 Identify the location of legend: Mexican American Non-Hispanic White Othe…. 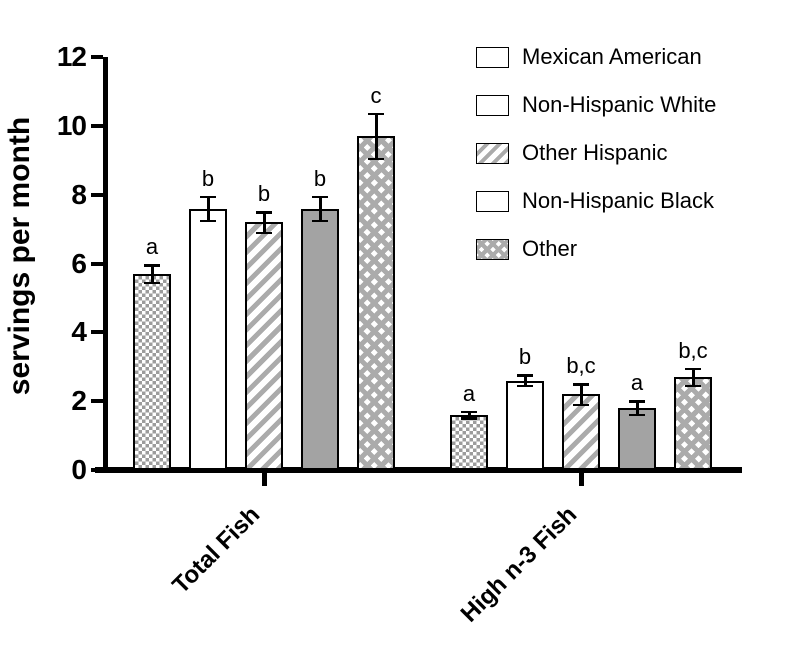
(596, 166).